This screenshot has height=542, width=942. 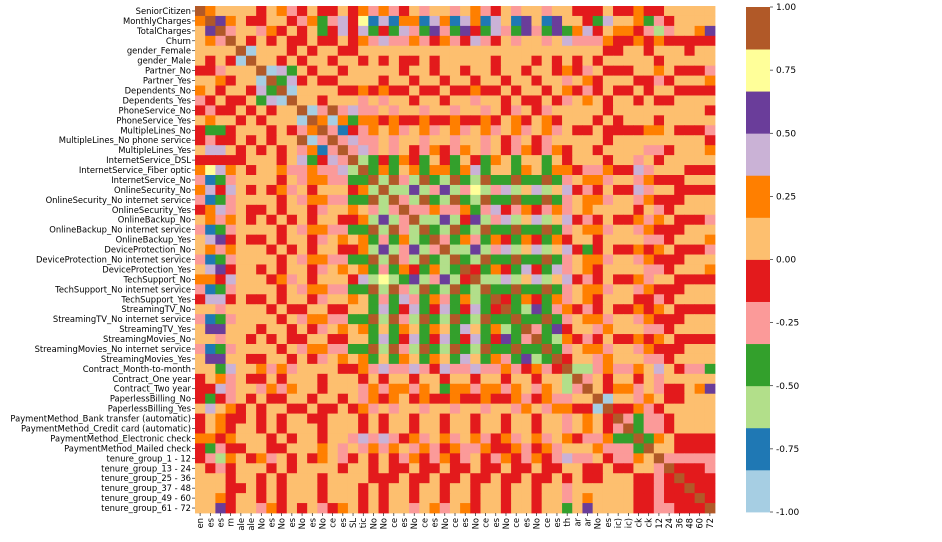 What do you see at coordinates (154, 150) in the screenshot?
I see `y-tick-label: MultipleLines_Yes` at bounding box center [154, 150].